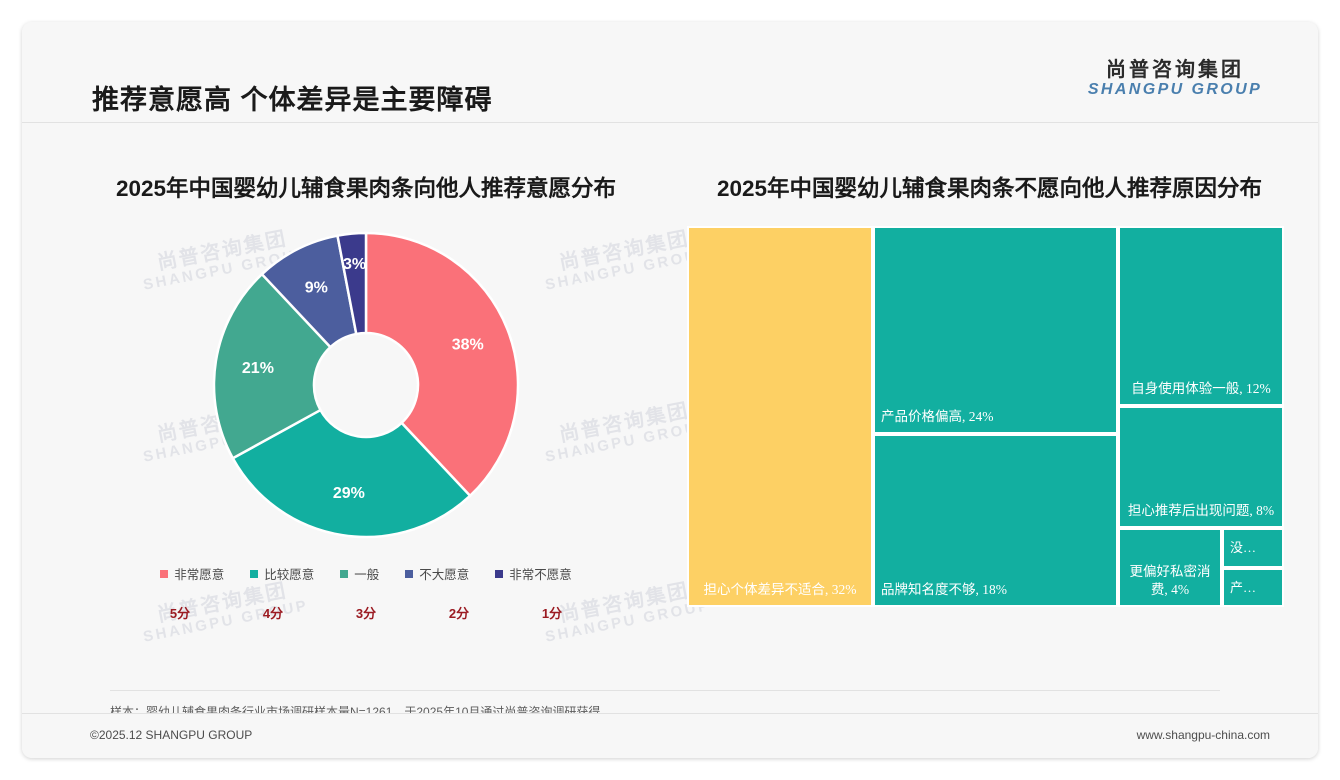 The height and width of the screenshot is (780, 1340). Describe the element at coordinates (349, 493) in the screenshot. I see `donut-slice-label: 29%` at that location.